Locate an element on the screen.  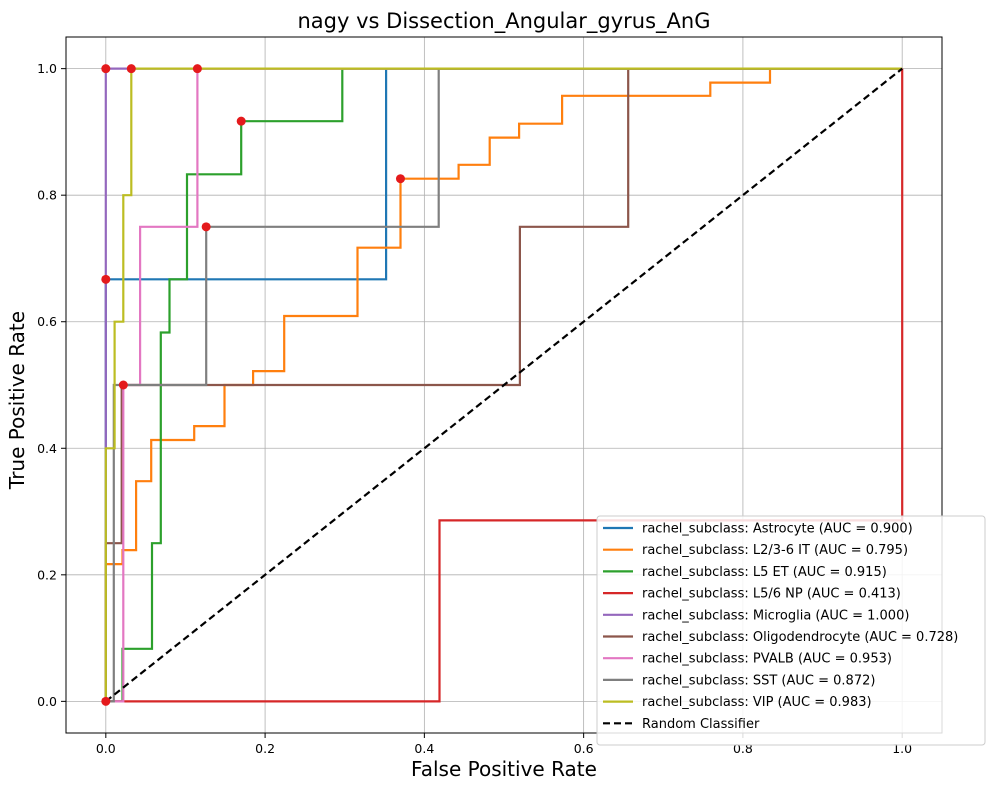
y-tick-label: 0.4 is located at coordinates (47, 448).